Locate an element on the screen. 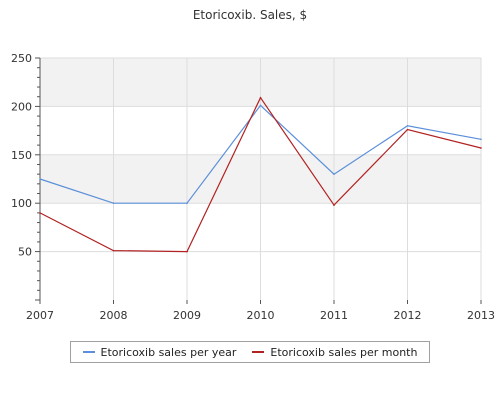 The height and width of the screenshot is (400, 500). legend-label-year: Etoricoxib sales per year is located at coordinates (168, 352).